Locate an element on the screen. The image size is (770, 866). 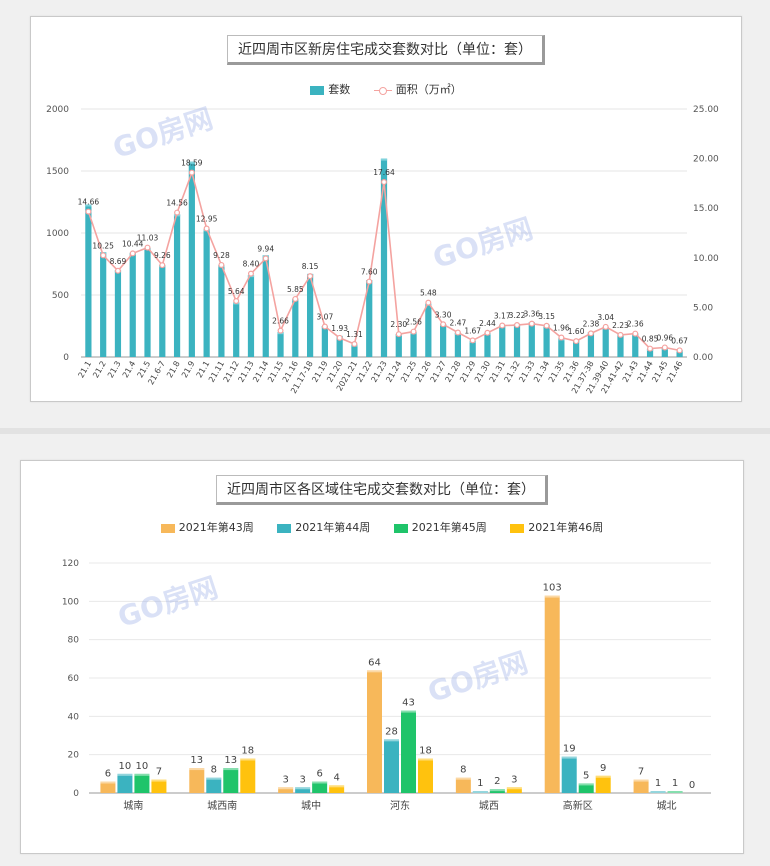
legend-2: 2021年第43周 2021年第44周 2021年第45周 2021年第46周 is located at coordinates (382, 527).